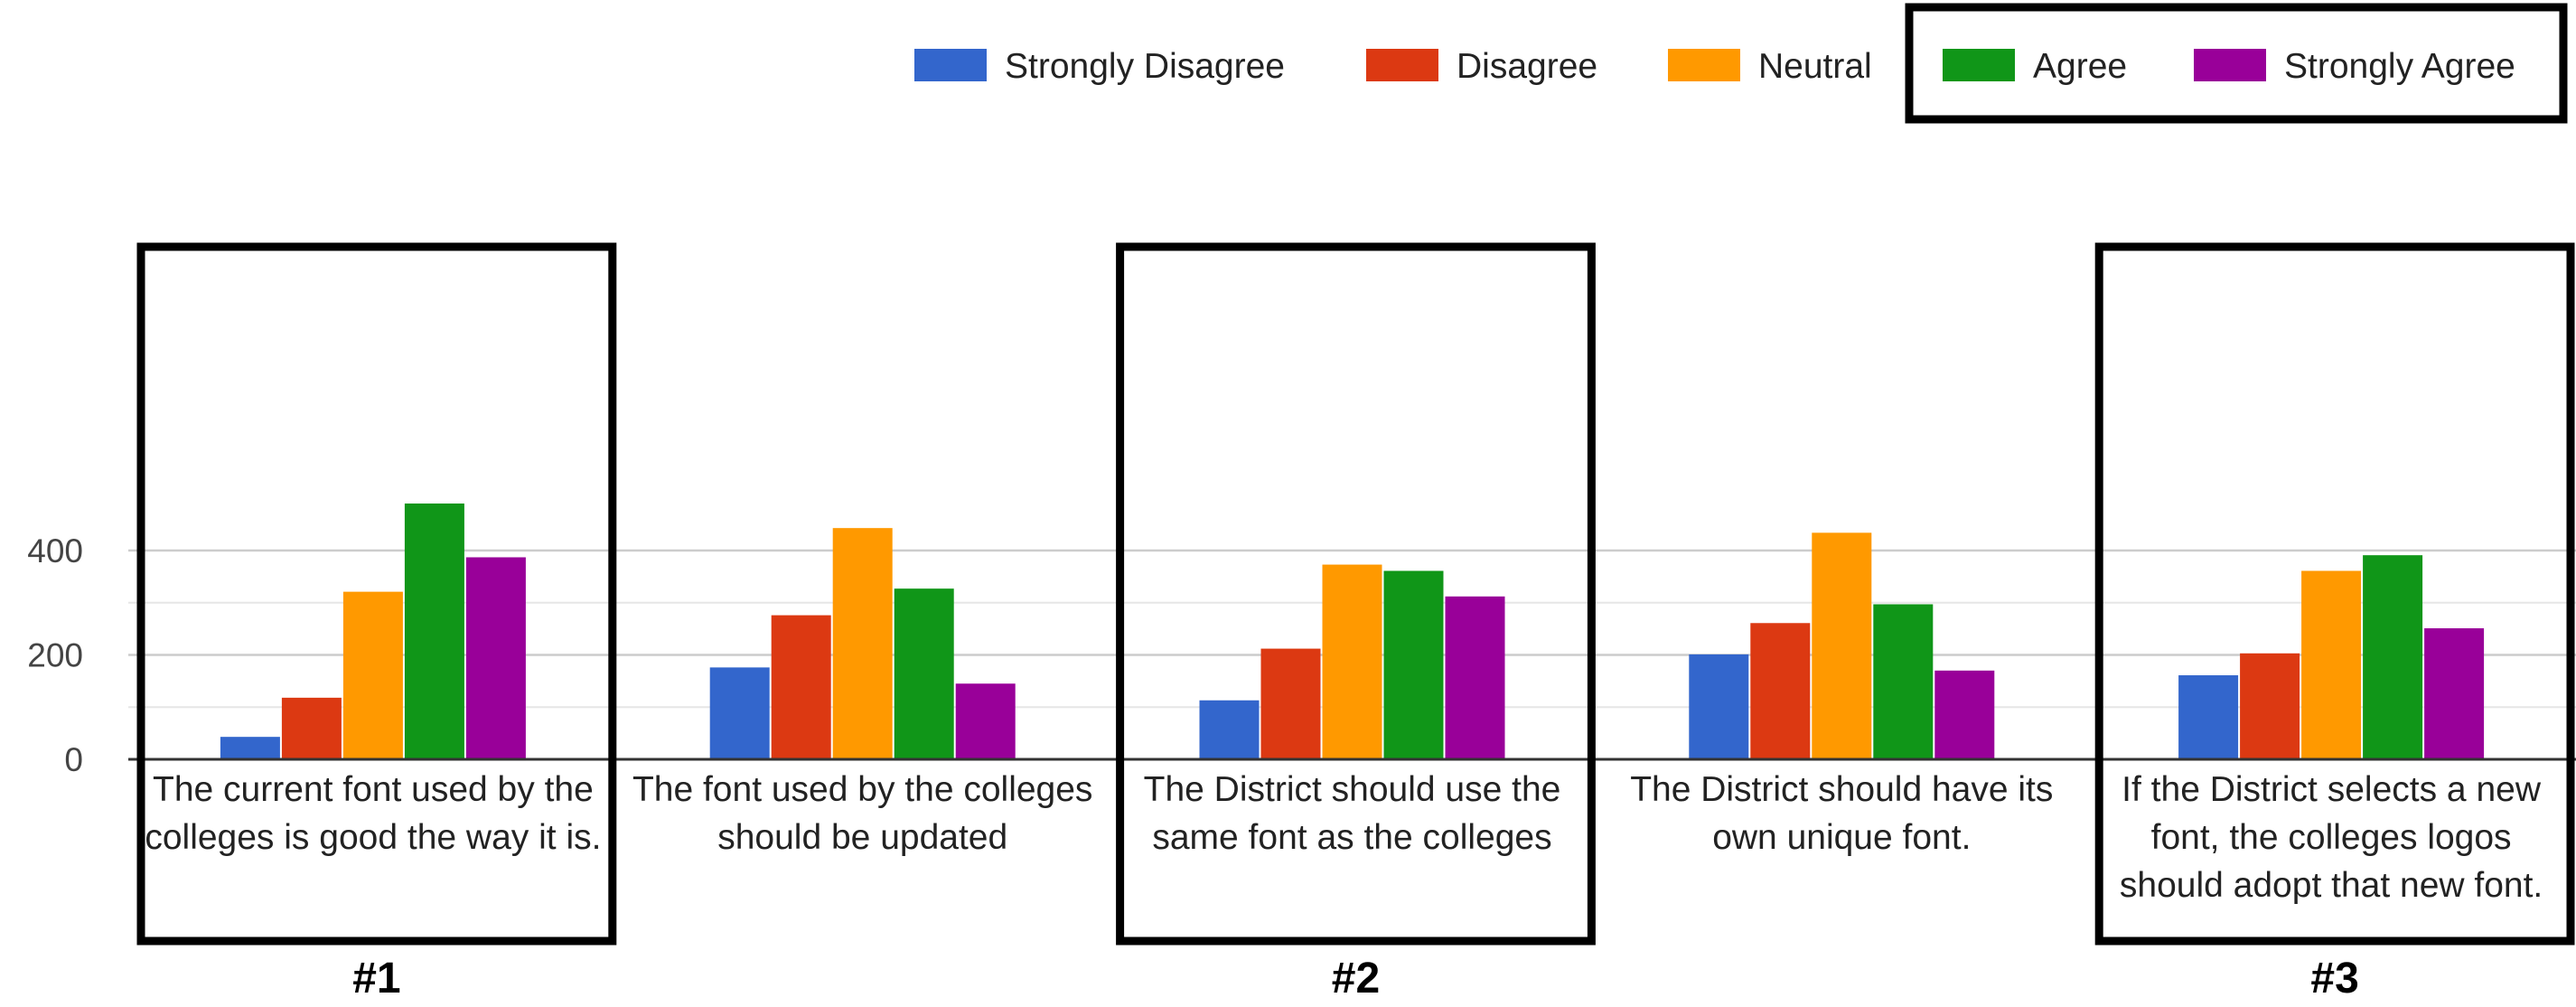 The width and height of the screenshot is (2576, 1007). I want to click on legend-item: Strongly Agree, so click(2354, 66).